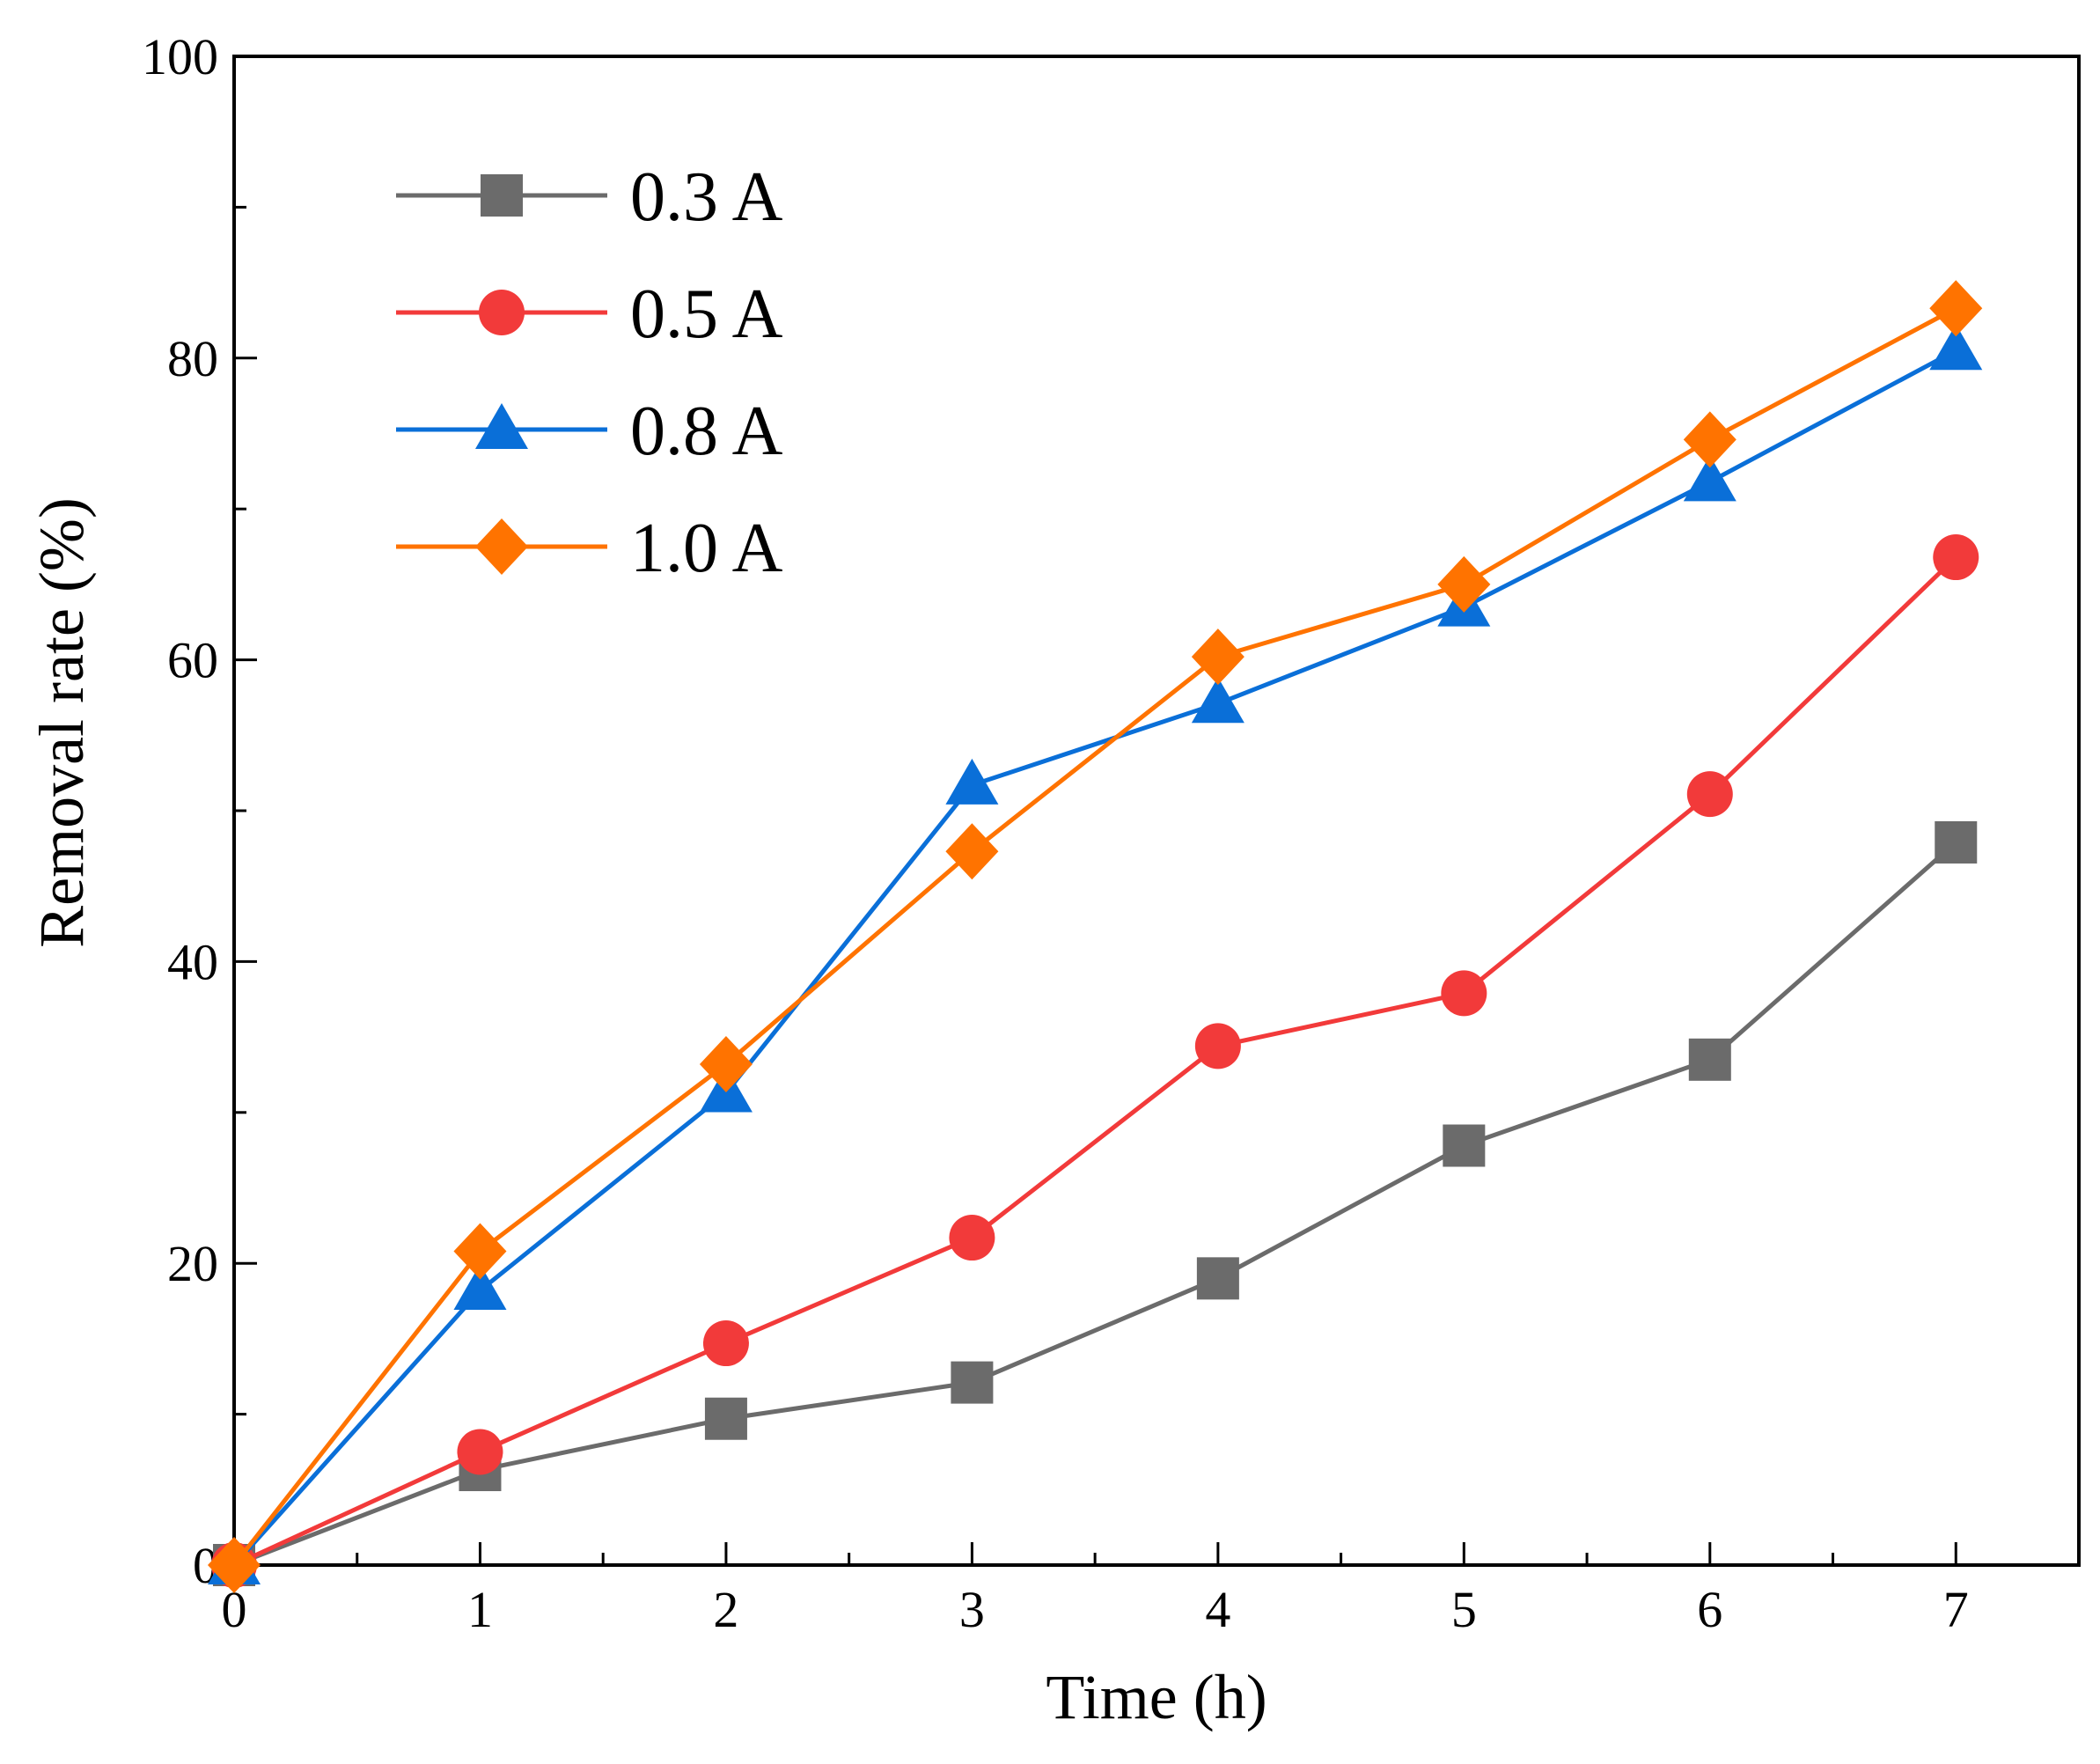 The height and width of the screenshot is (1764, 2100). What do you see at coordinates (589, 314) in the screenshot?
I see `legend-item: 0.5 A` at bounding box center [589, 314].